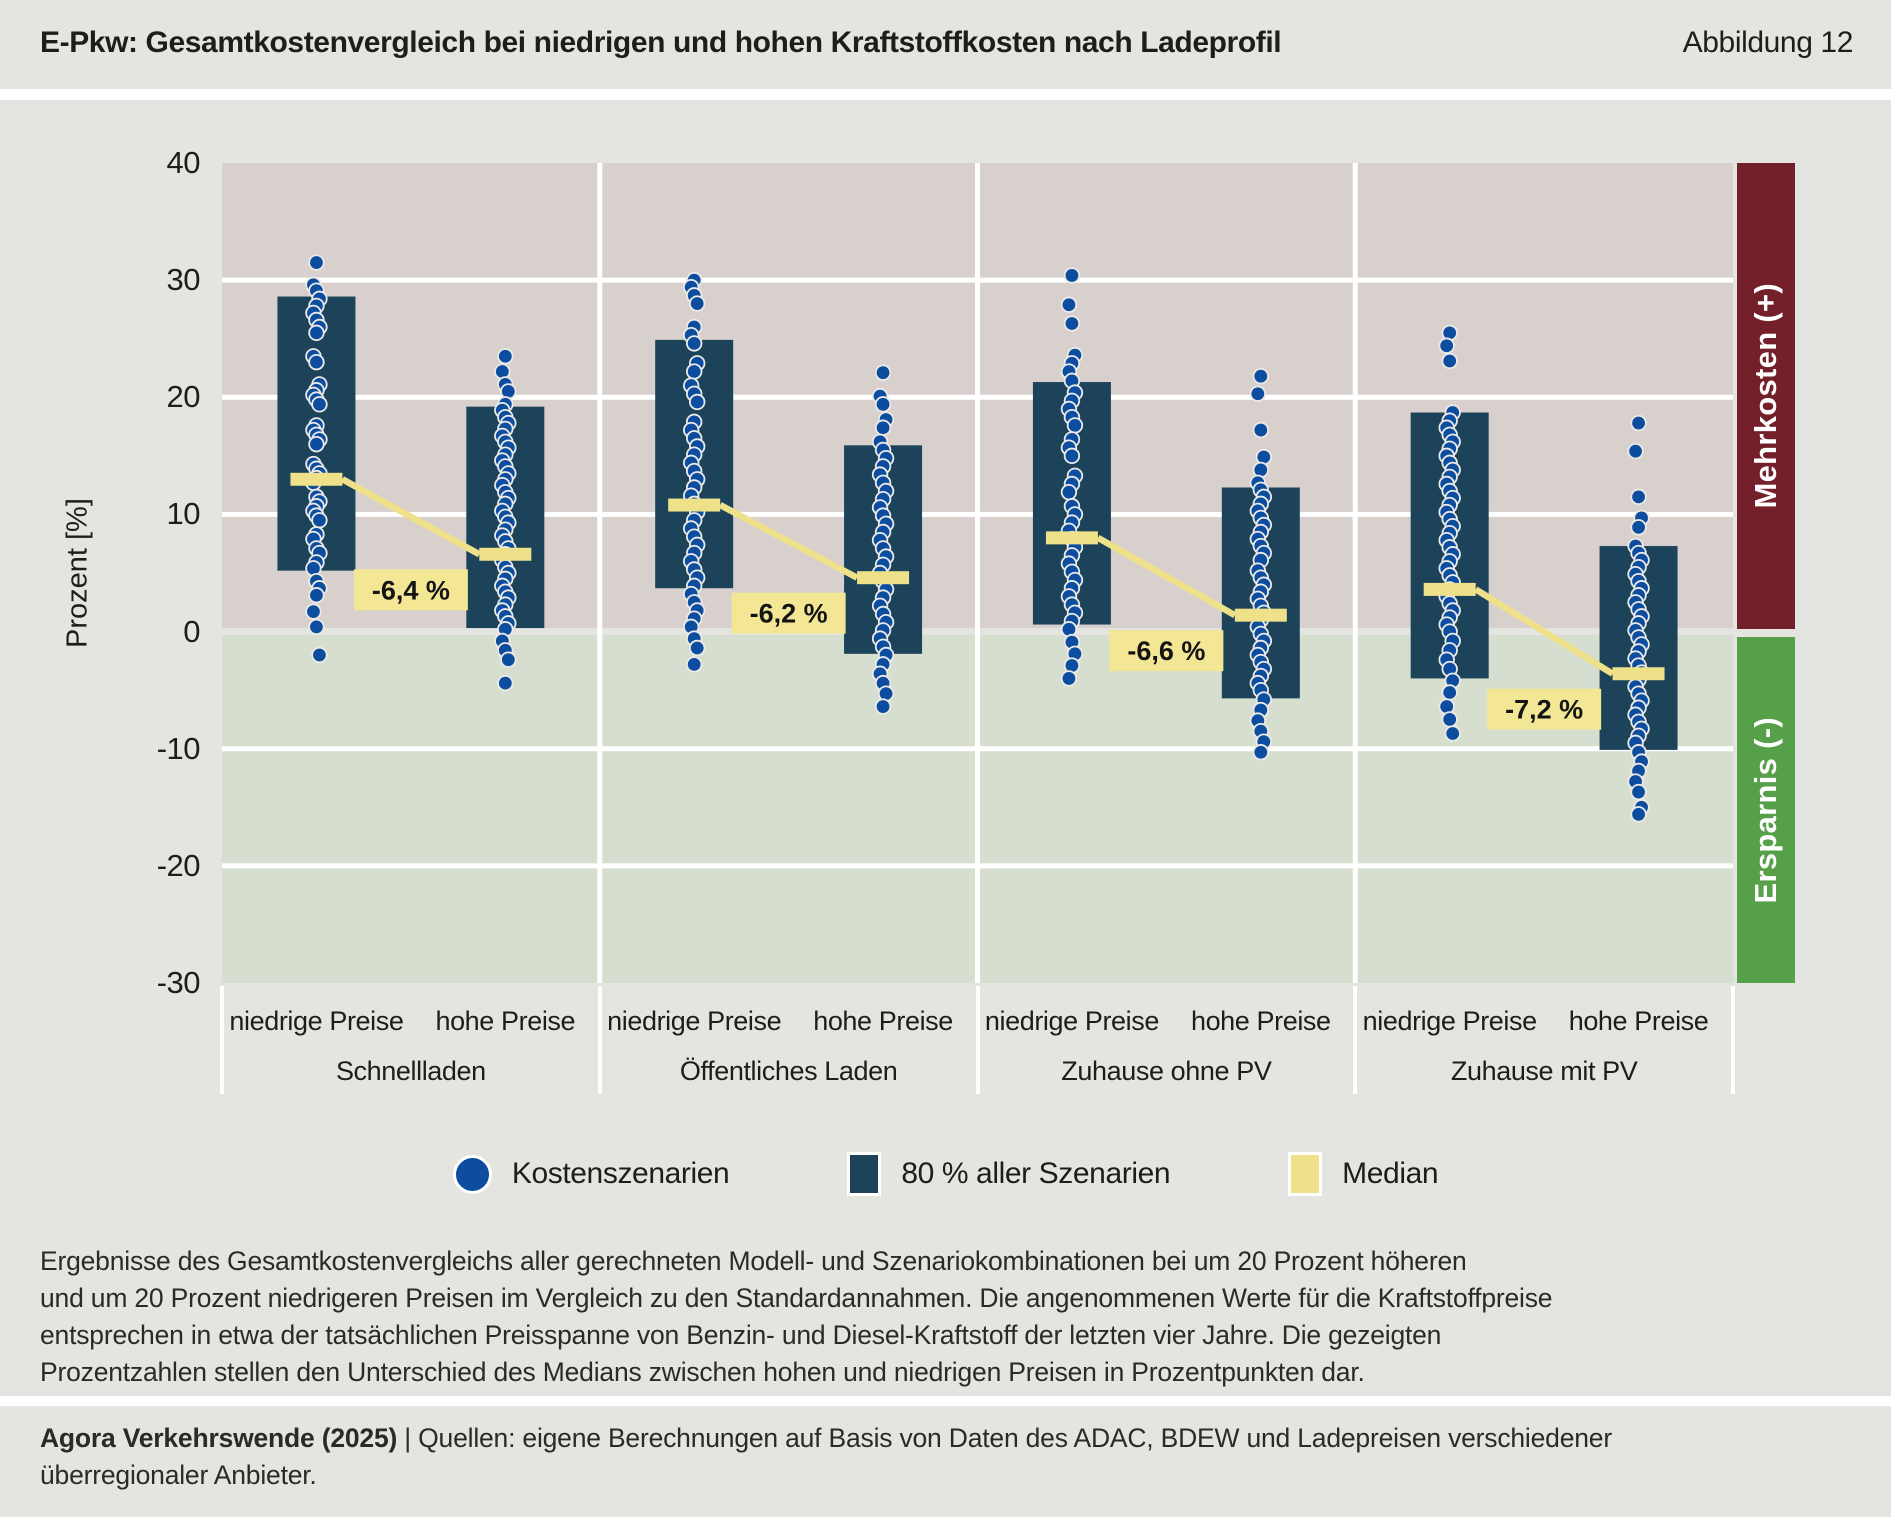 The height and width of the screenshot is (1517, 1891). I want to click on header-divider, so click(945, 94).